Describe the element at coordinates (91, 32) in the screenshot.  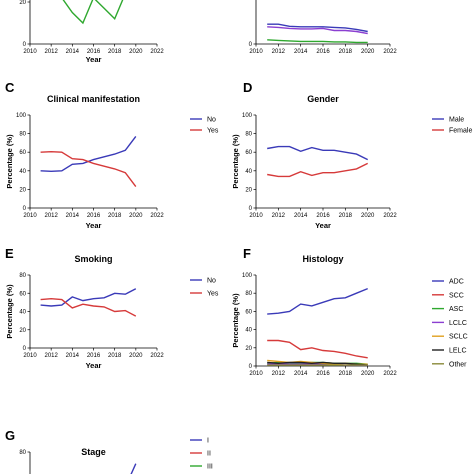
I see `chart-panel-1: 2010 2012 2014 2016 2018 2020 2022 0 20 Year` at that location.